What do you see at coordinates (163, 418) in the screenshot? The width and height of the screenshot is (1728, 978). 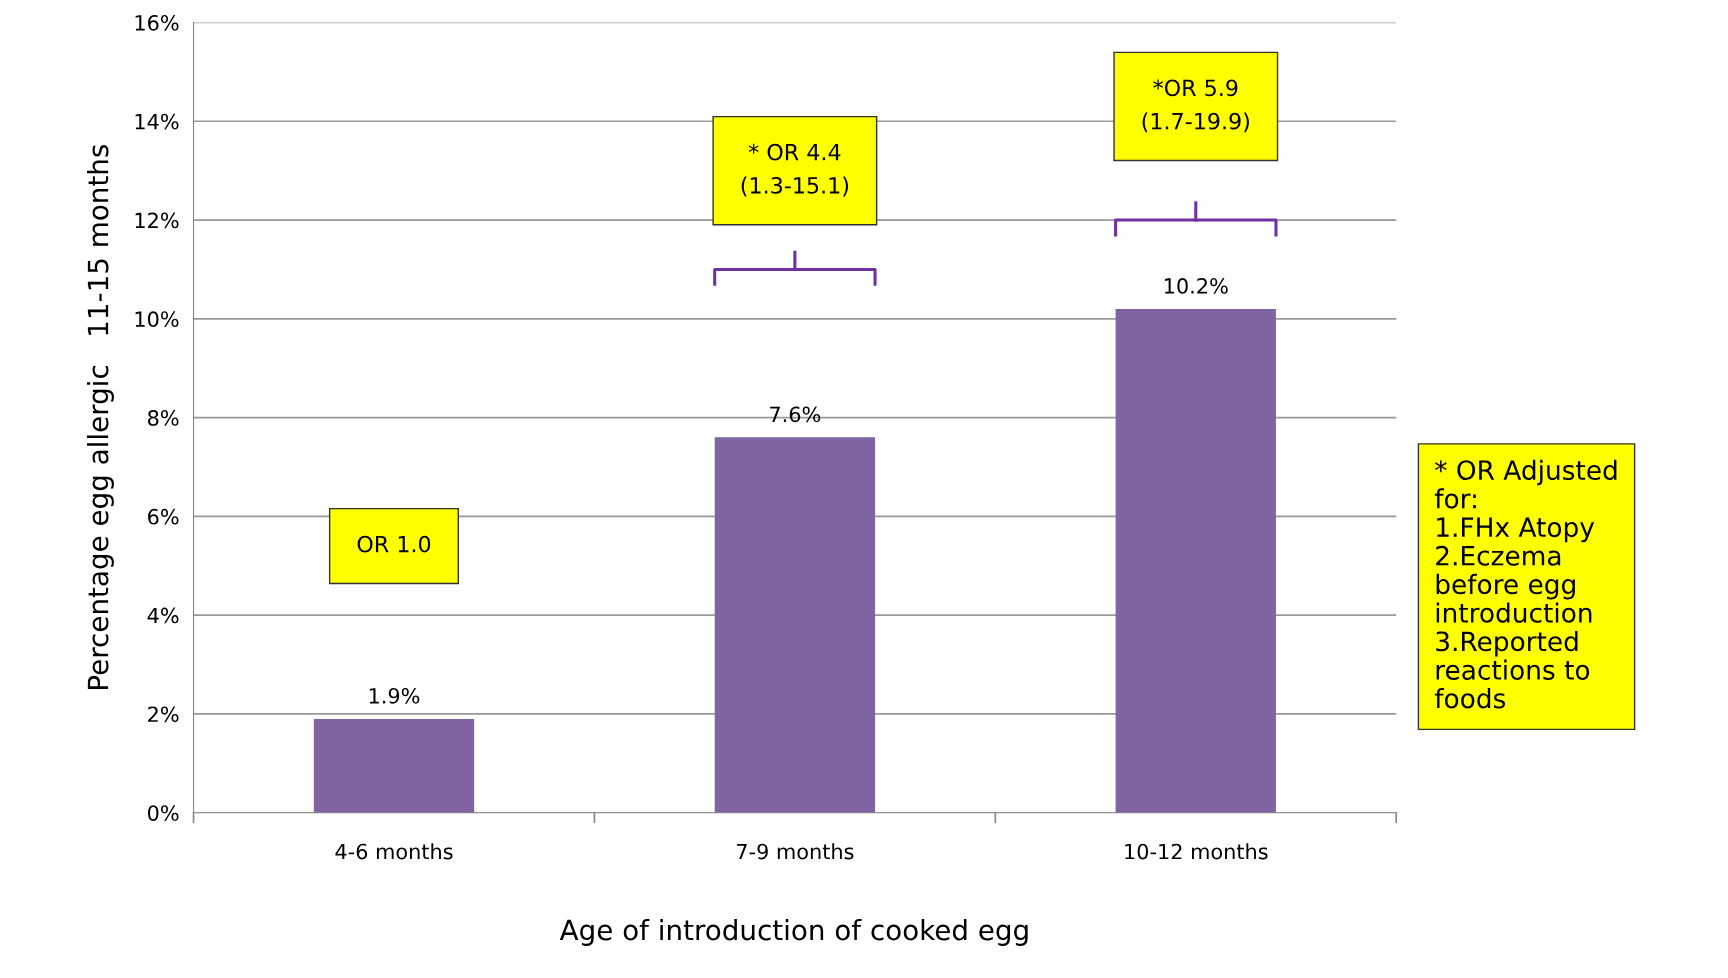 I see `y-tick-label: 8%` at bounding box center [163, 418].